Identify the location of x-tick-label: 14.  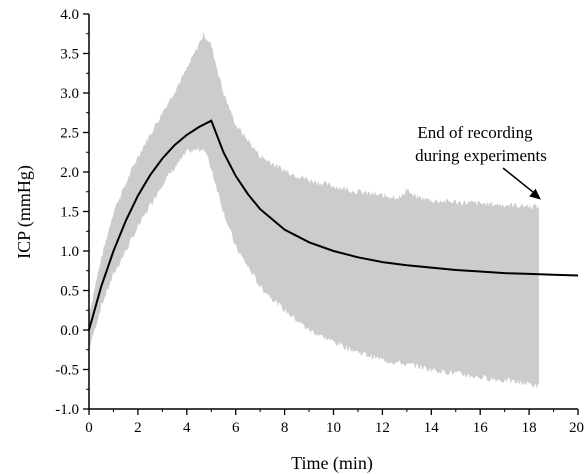
(432, 428).